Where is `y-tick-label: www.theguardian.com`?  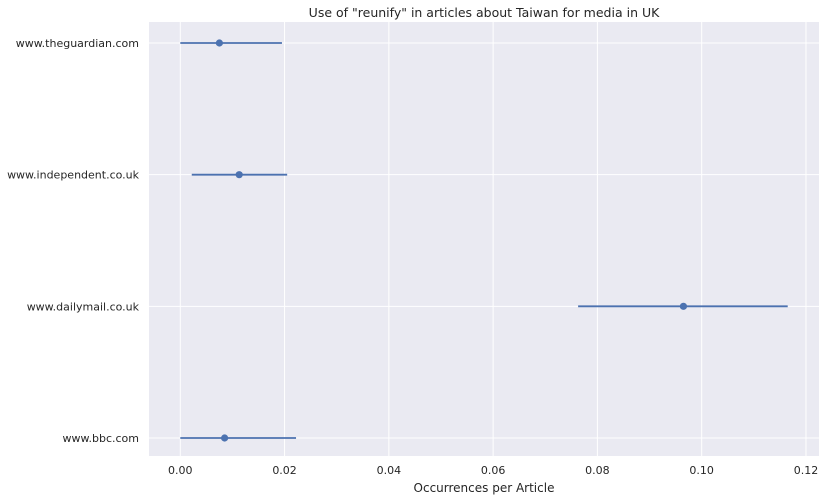
y-tick-label: www.theguardian.com is located at coordinates (77, 43).